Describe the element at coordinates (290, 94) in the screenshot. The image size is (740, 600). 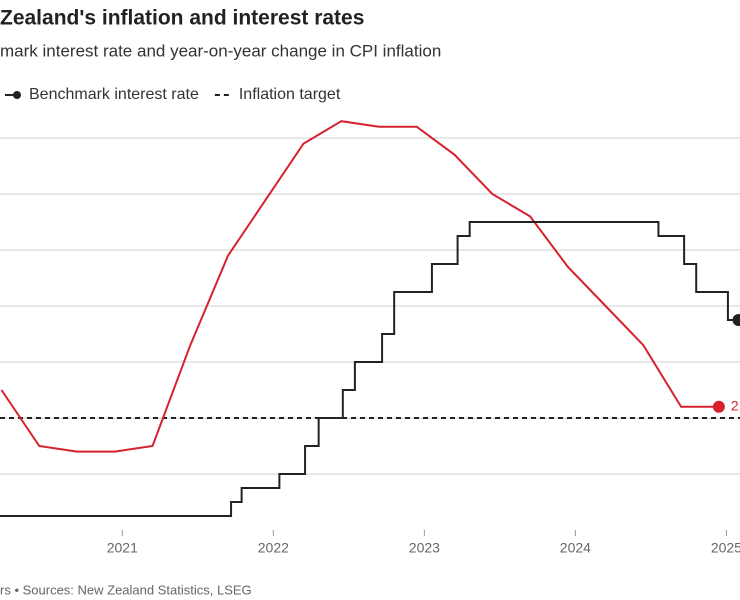
I see `legend-label: Inflation target` at that location.